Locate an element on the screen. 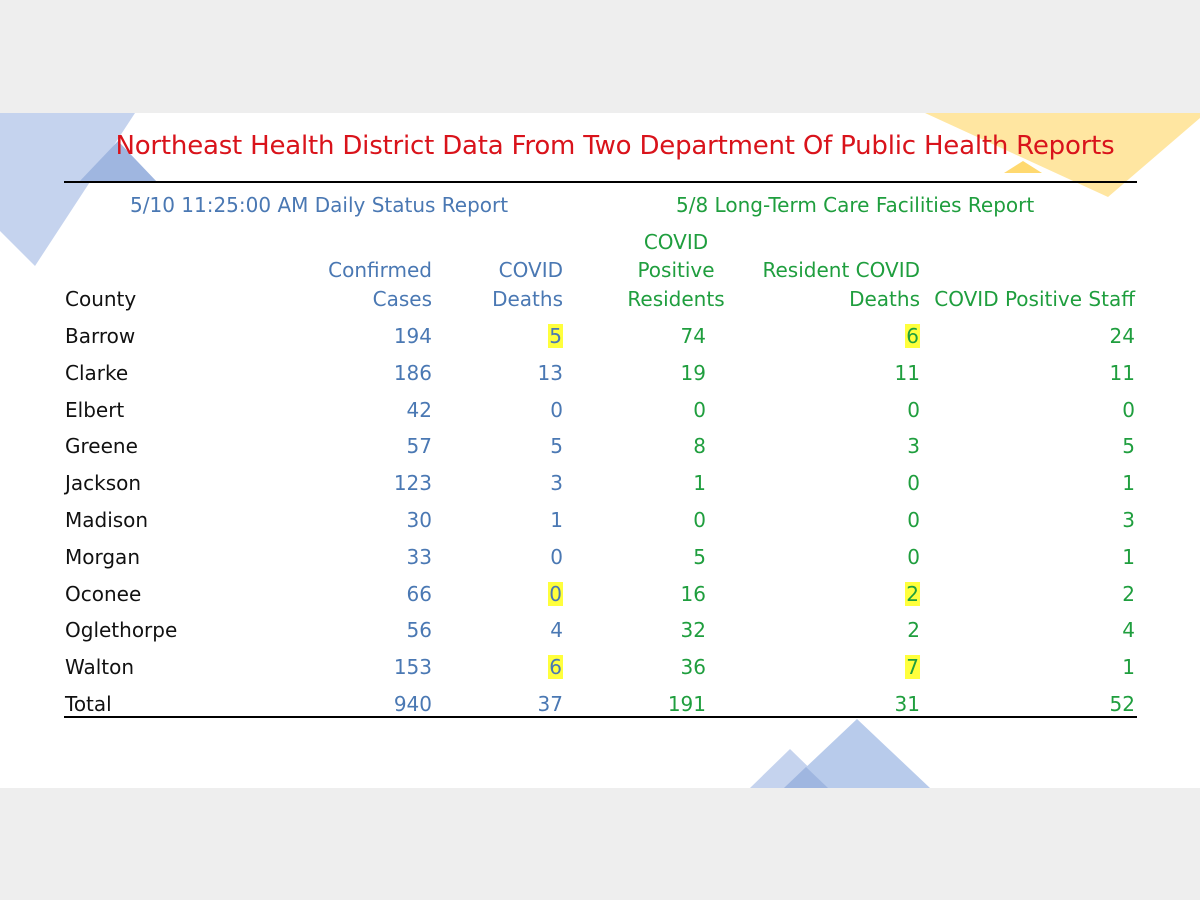 The height and width of the screenshot is (900, 1200). residents-value: 8 is located at coordinates (699, 446).